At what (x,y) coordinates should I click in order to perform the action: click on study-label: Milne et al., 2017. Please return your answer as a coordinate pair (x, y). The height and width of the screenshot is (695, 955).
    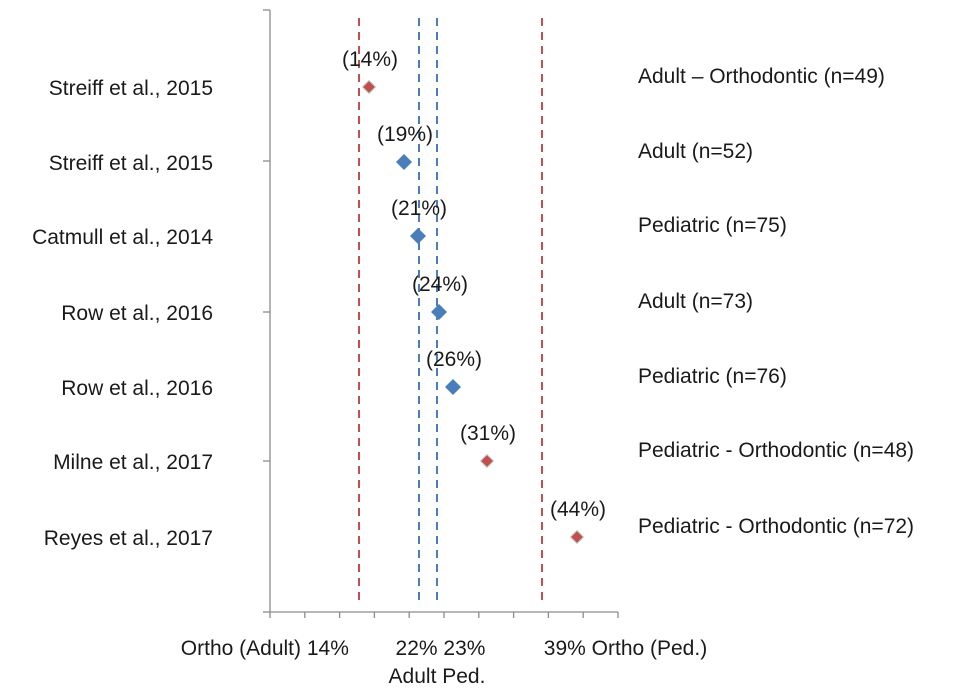
    Looking at the image, I should click on (133, 462).